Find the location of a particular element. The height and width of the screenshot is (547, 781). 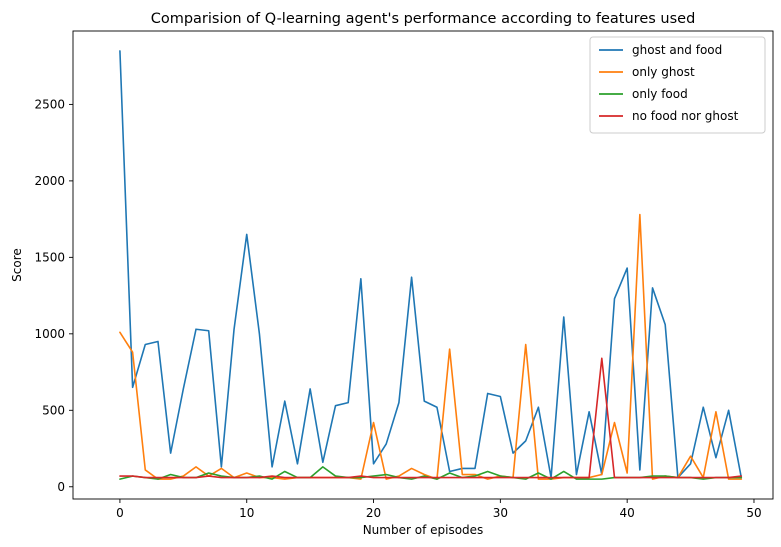

x-tick-label: 40 is located at coordinates (627, 513).